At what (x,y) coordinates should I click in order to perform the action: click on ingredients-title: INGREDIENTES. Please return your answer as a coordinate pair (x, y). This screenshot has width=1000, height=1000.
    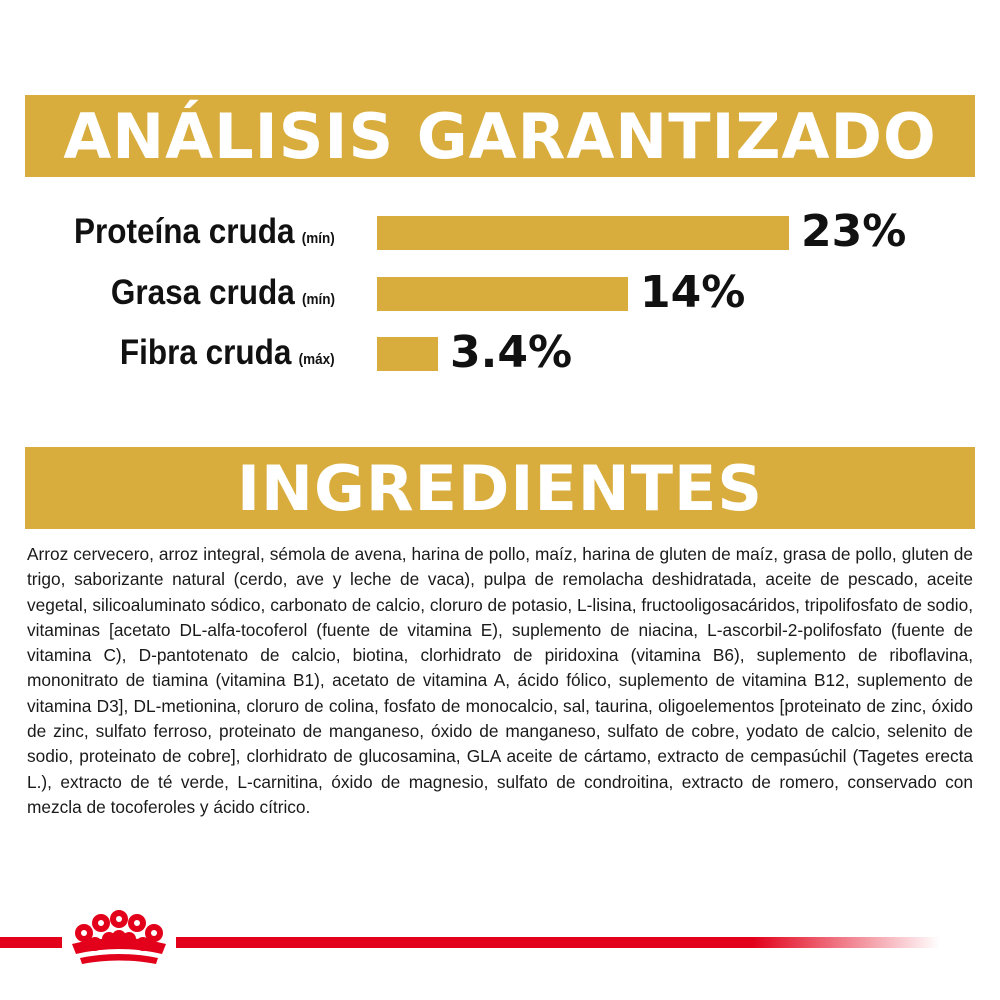
    Looking at the image, I should click on (499, 488).